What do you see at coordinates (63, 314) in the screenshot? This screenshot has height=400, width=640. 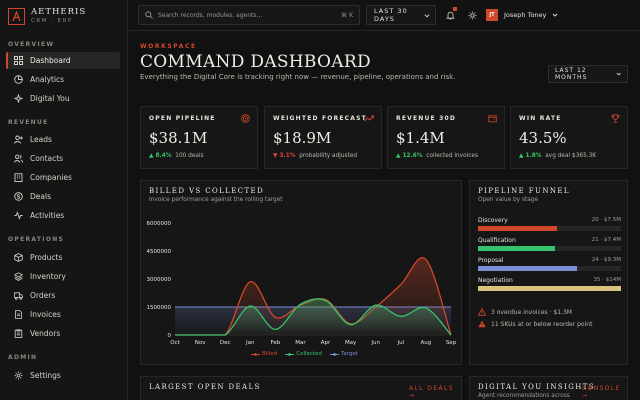 I see `sidebar-item-invoices: Invoices` at bounding box center [63, 314].